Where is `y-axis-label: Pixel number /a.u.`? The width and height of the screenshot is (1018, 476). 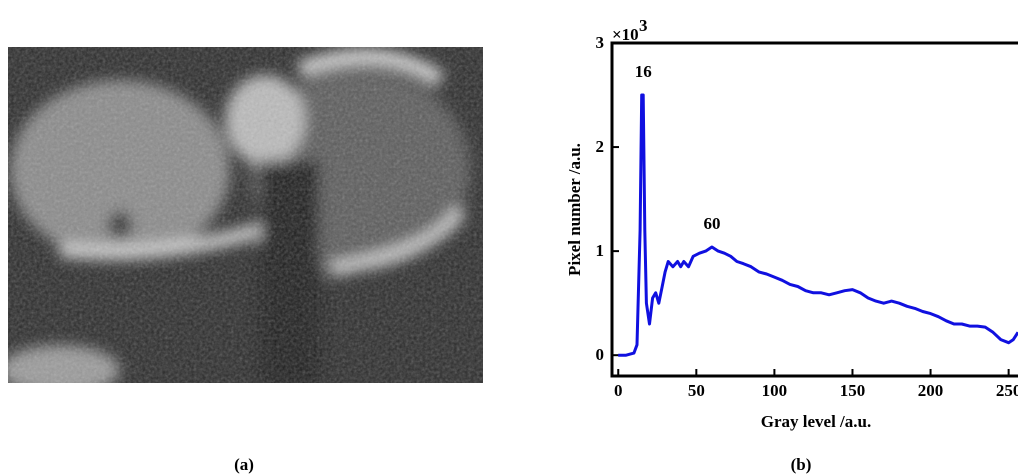
y-axis-label: Pixel number /a.u. is located at coordinates (574, 209).